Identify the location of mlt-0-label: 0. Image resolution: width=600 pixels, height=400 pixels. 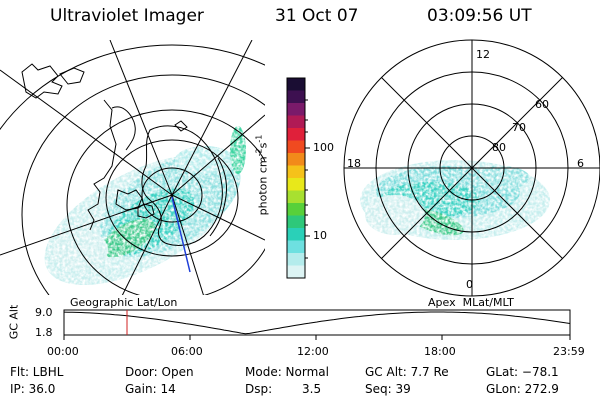
(469, 284).